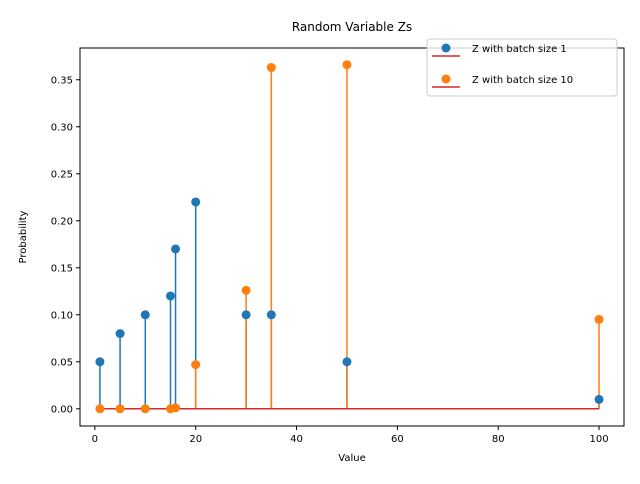 The height and width of the screenshot is (484, 640). Describe the element at coordinates (62, 221) in the screenshot. I see `y-tick-label: 0.20` at that location.